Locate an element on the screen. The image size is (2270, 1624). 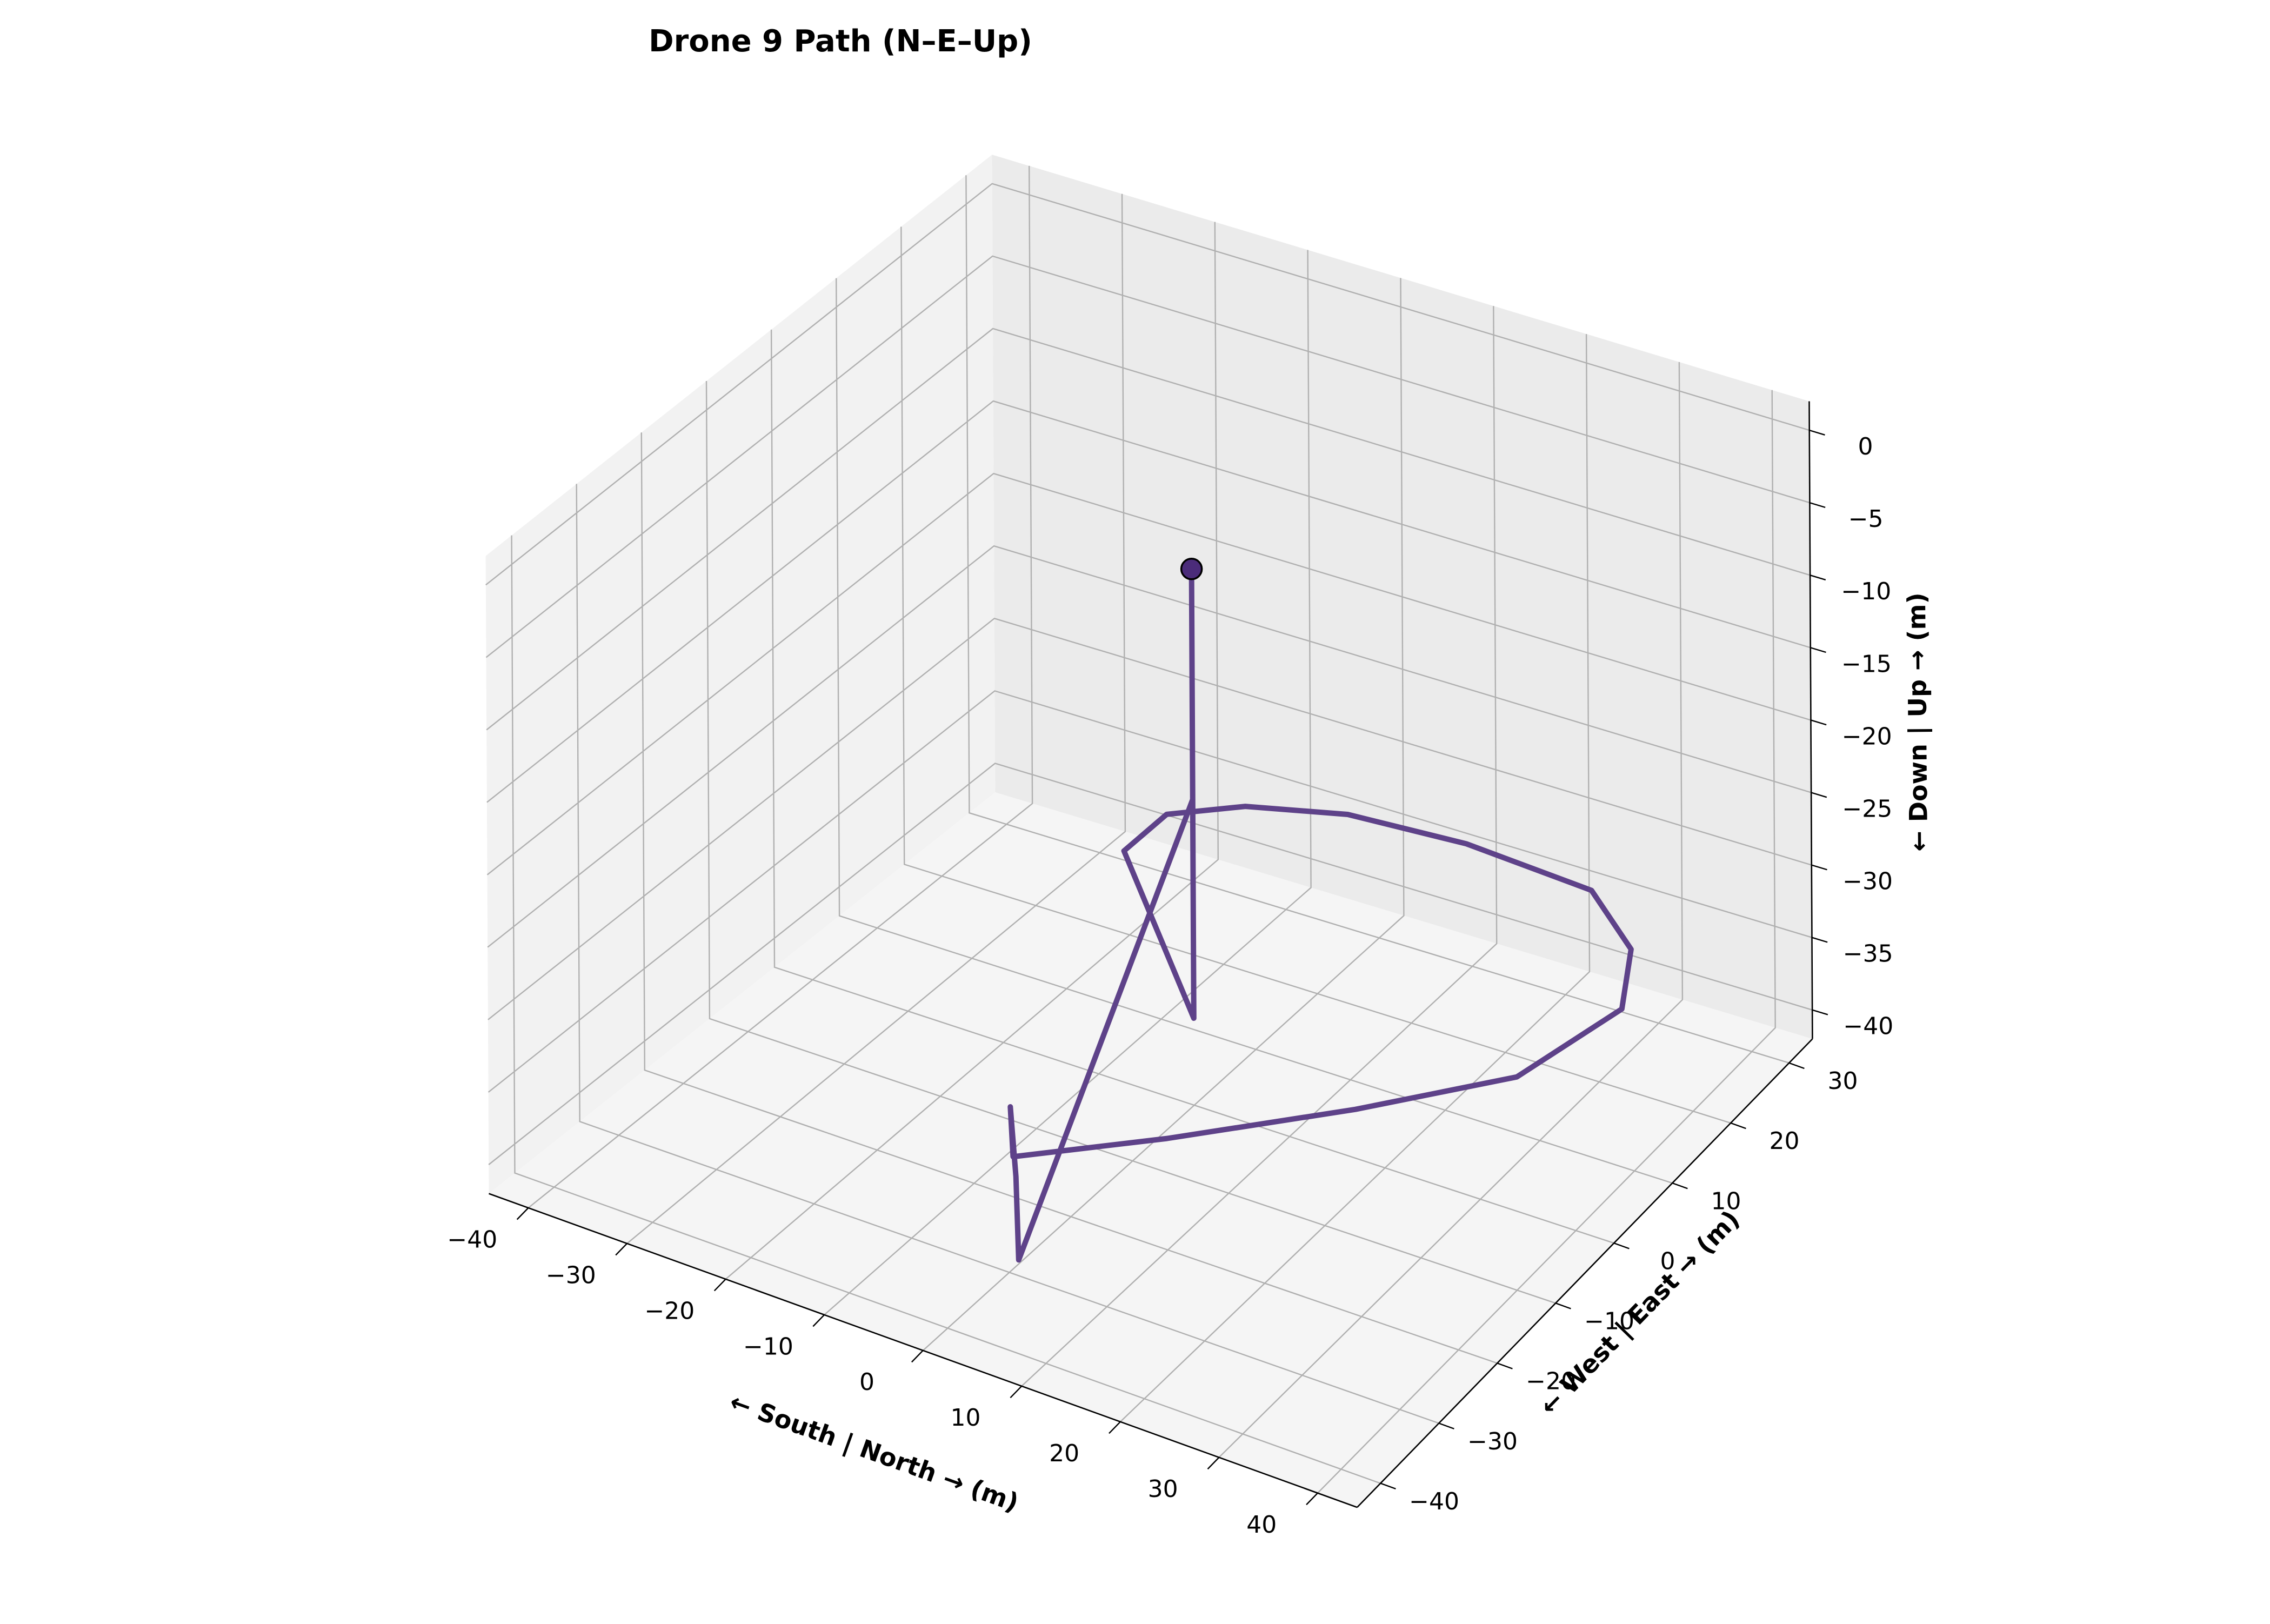
z-tick-label: −10 is located at coordinates (1866, 591).